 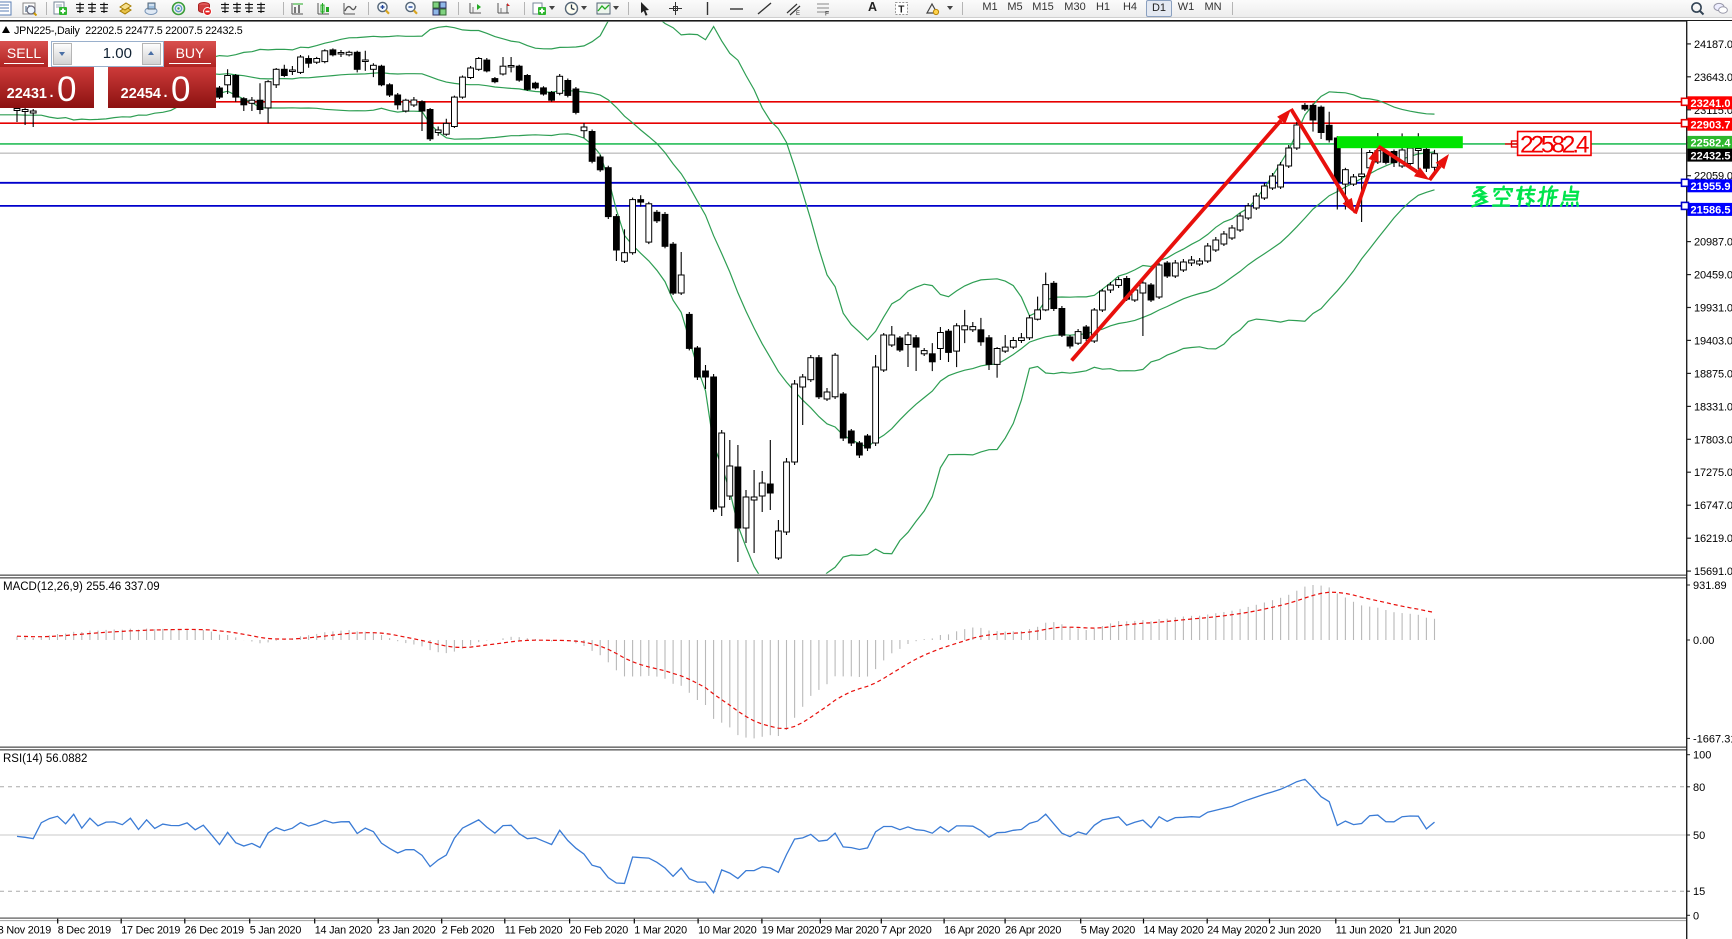 What do you see at coordinates (827, 14) in the screenshot?
I see `svg-text: F` at bounding box center [827, 14].